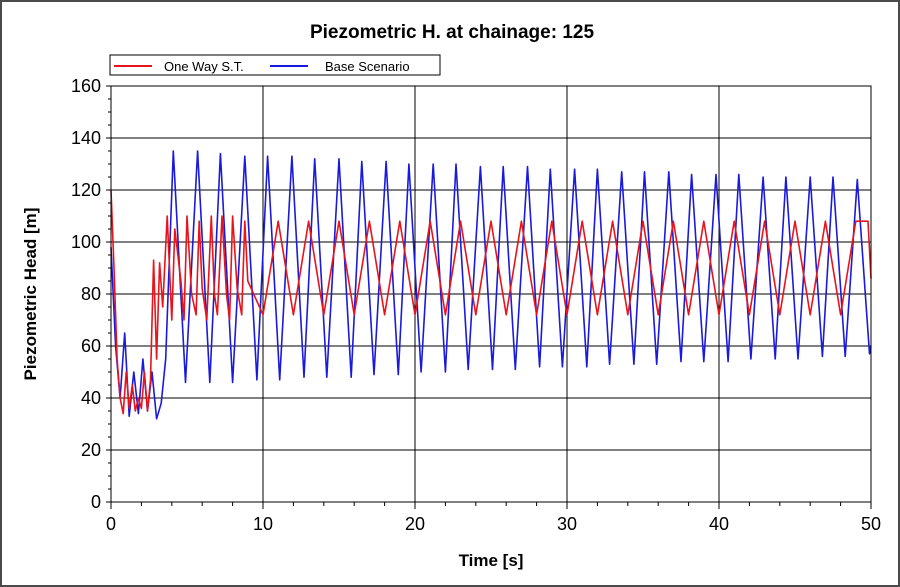 This screenshot has height=587, width=900. I want to click on y-tick-label: 80, so click(91, 294).